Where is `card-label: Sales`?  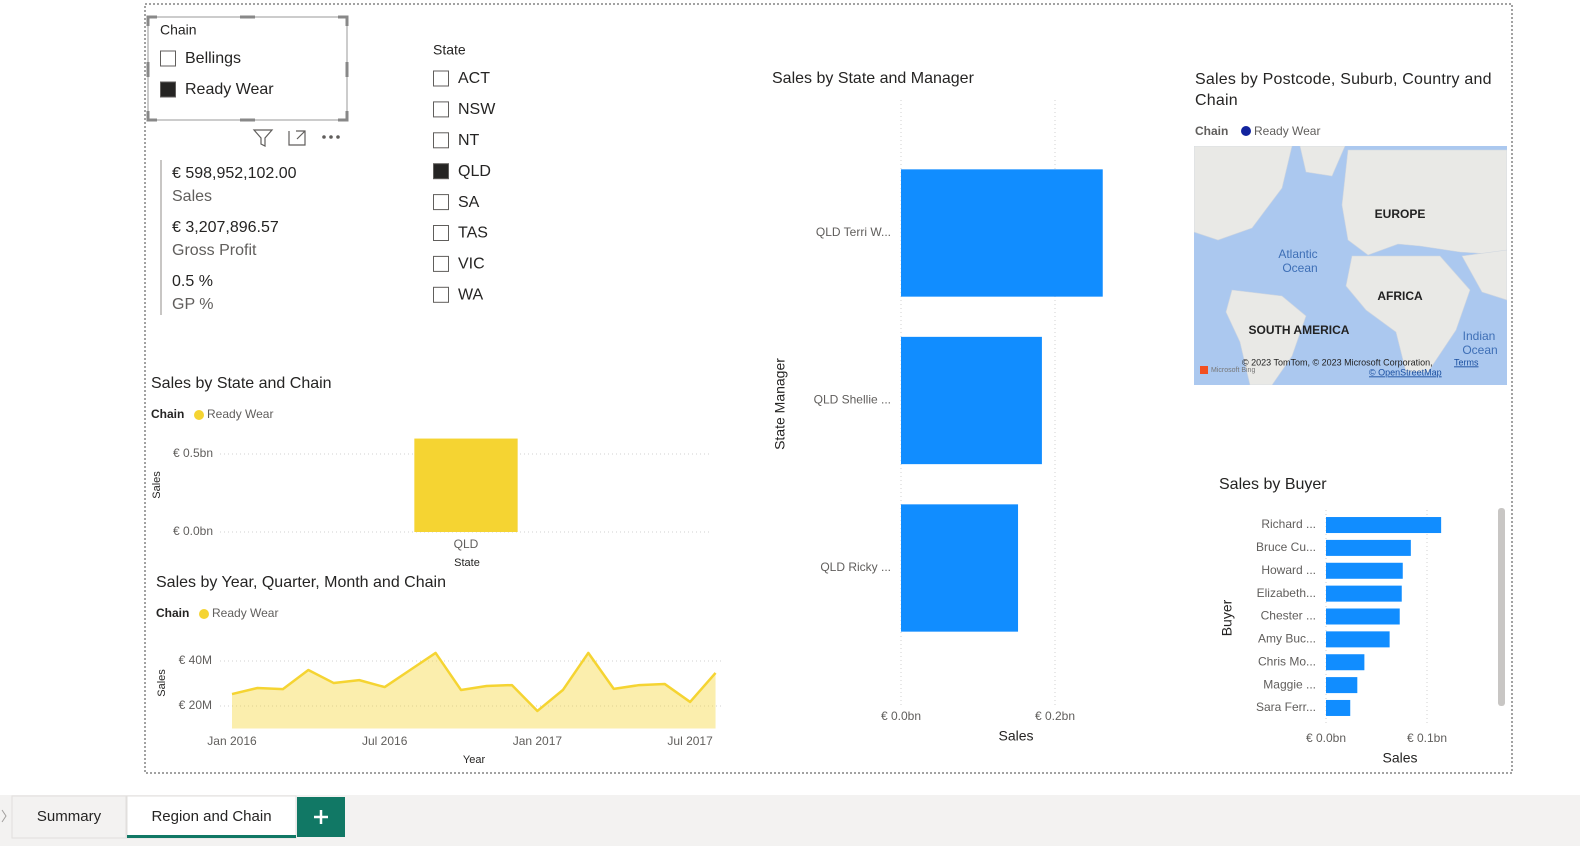 card-label: Sales is located at coordinates (192, 196).